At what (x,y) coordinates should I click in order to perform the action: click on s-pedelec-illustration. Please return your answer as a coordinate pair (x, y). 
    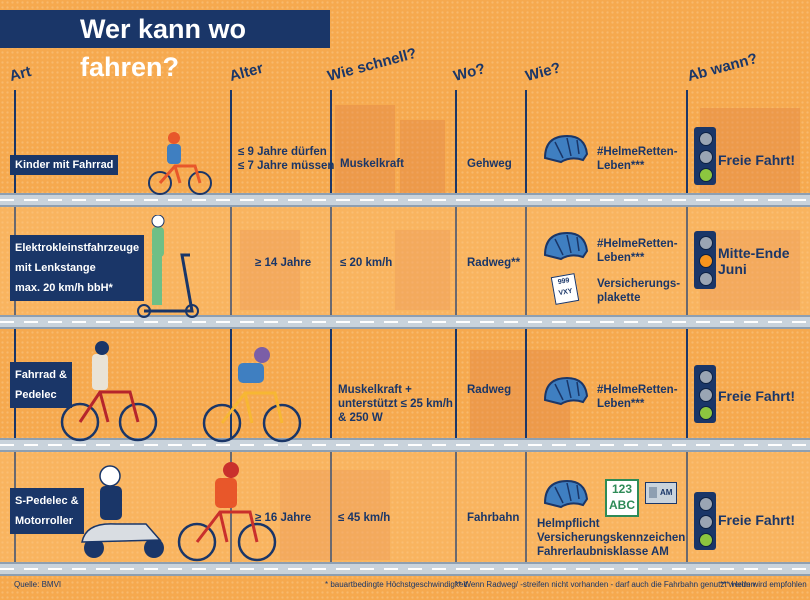
    Looking at the image, I should click on (227, 512).